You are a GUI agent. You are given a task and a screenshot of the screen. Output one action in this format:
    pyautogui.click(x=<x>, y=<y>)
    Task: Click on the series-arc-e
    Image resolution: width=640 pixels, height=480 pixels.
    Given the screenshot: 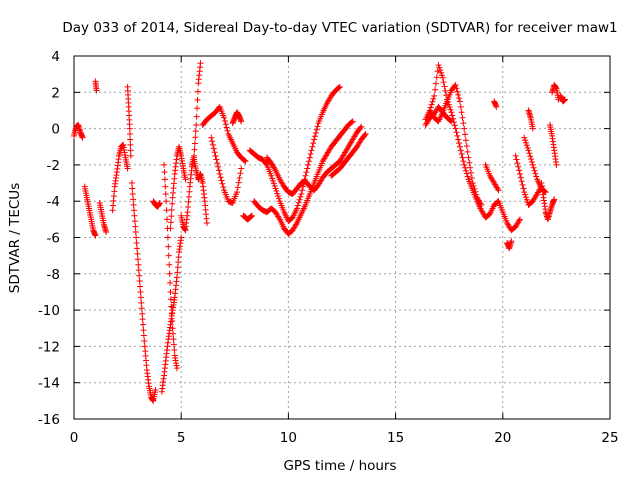 What is the action you would take?
    pyautogui.click(x=120, y=177)
    